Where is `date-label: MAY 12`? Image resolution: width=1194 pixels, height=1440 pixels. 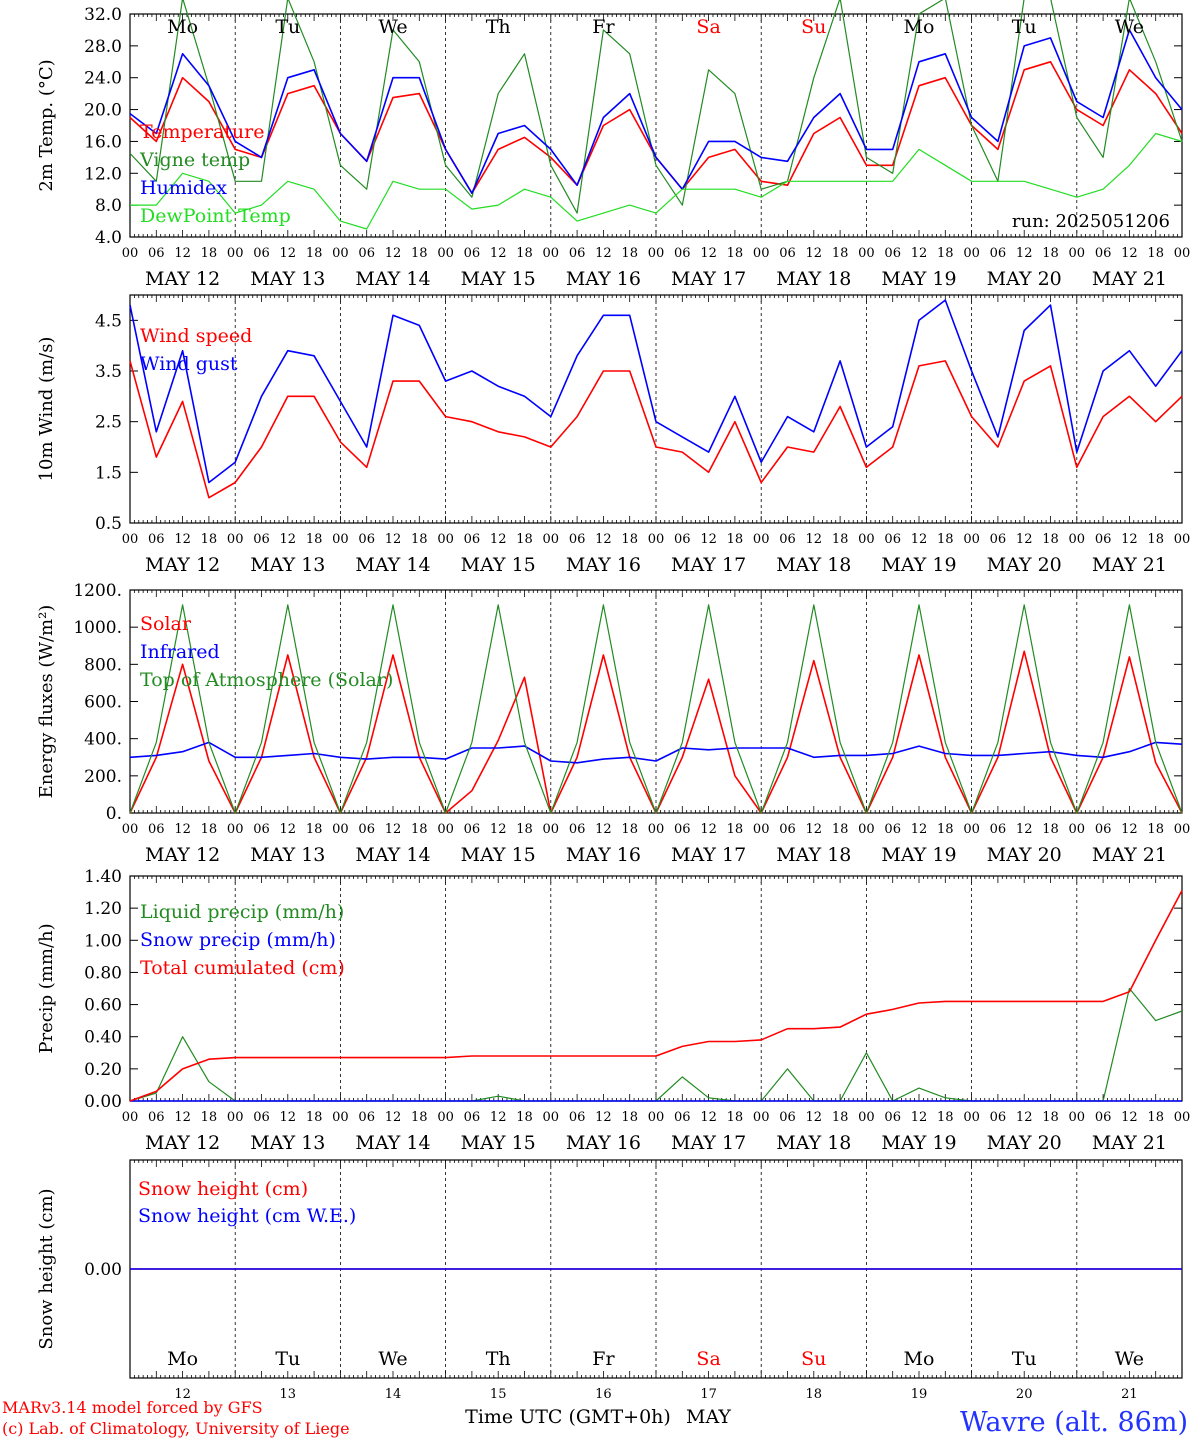 date-label: MAY 12 is located at coordinates (182, 855).